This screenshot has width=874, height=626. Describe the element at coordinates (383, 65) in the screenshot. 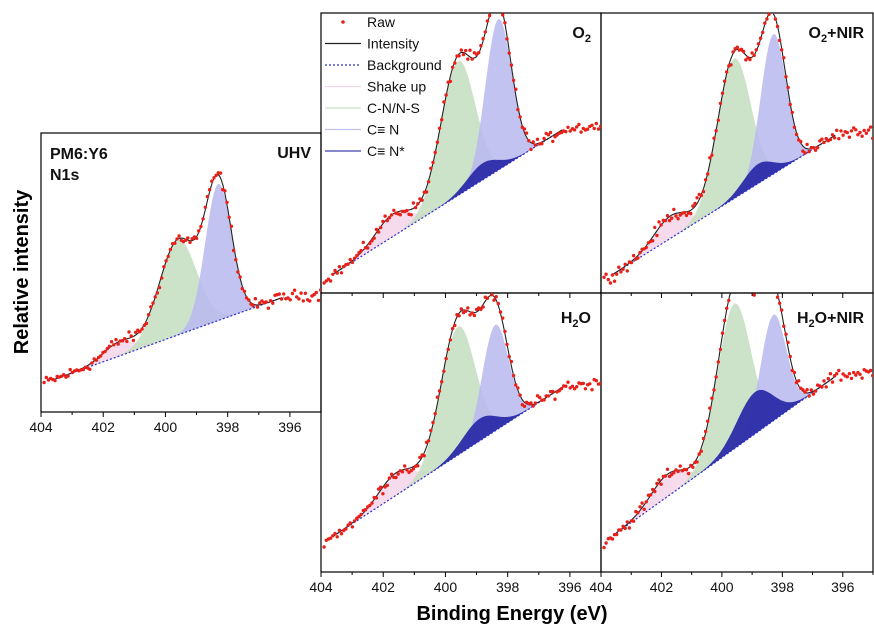

I see `legend-item: Background` at that location.